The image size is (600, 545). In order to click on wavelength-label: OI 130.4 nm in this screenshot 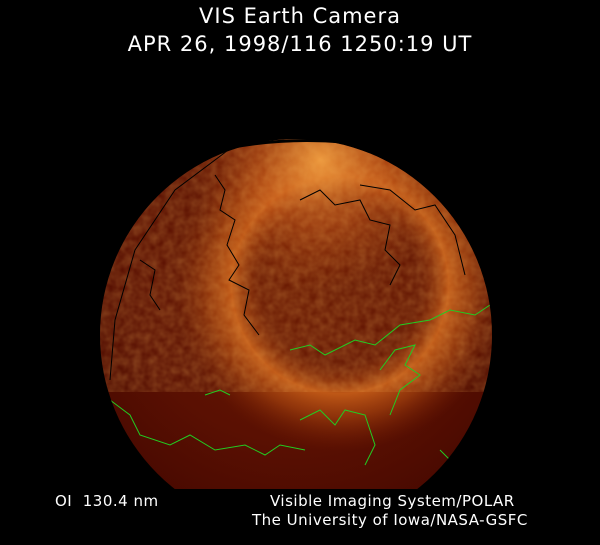, I will do `click(107, 501)`.